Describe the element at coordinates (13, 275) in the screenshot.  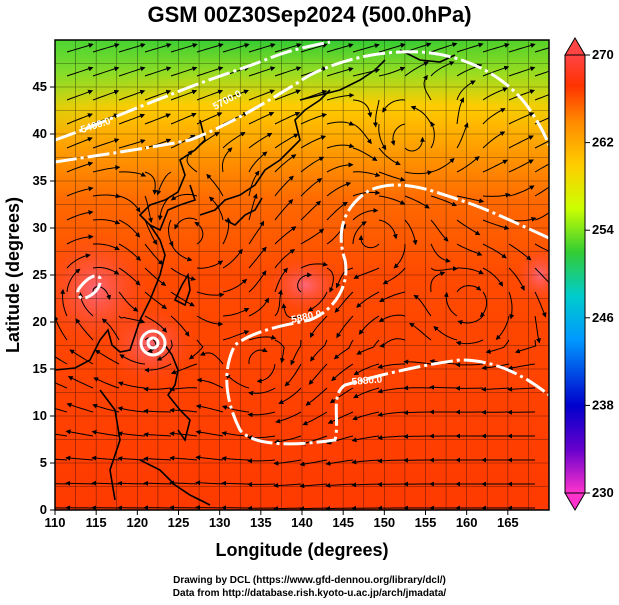
I see `y-axis-title: Latitude (degrees)` at that location.